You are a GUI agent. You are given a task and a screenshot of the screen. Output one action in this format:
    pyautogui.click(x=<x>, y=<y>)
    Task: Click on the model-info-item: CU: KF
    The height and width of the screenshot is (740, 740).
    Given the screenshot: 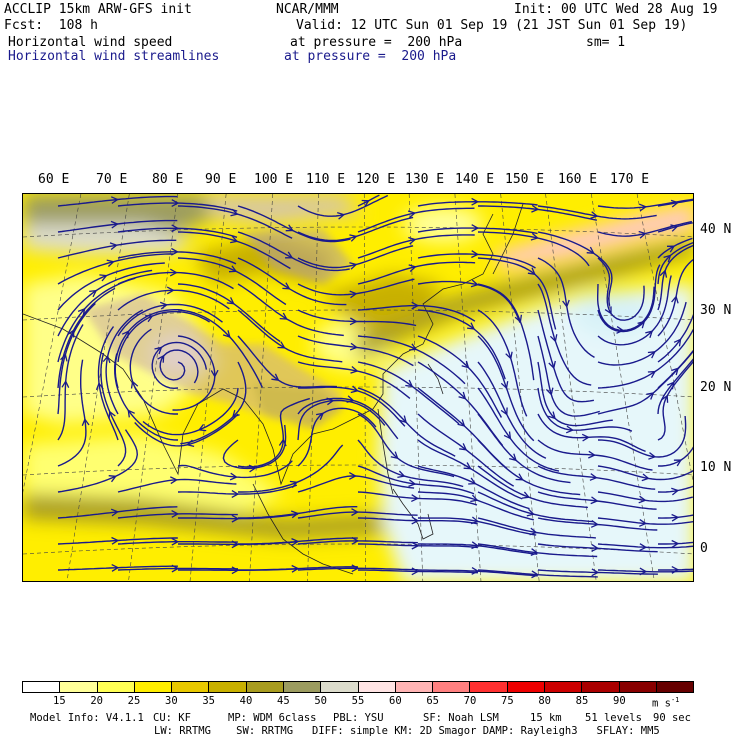 What is the action you would take?
    pyautogui.click(x=172, y=718)
    